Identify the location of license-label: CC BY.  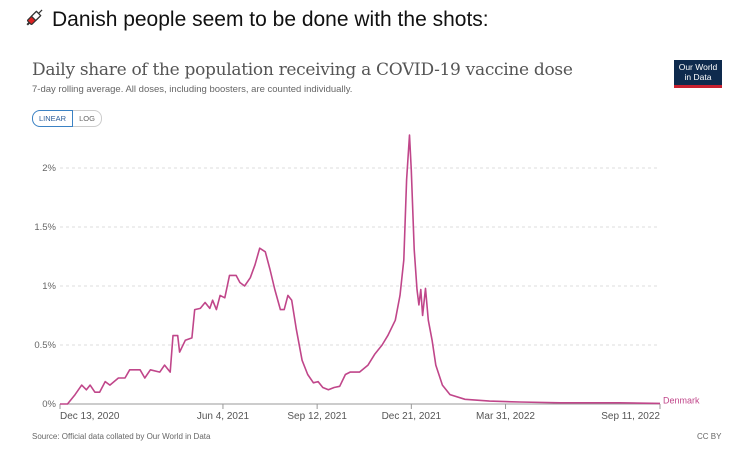
(709, 436).